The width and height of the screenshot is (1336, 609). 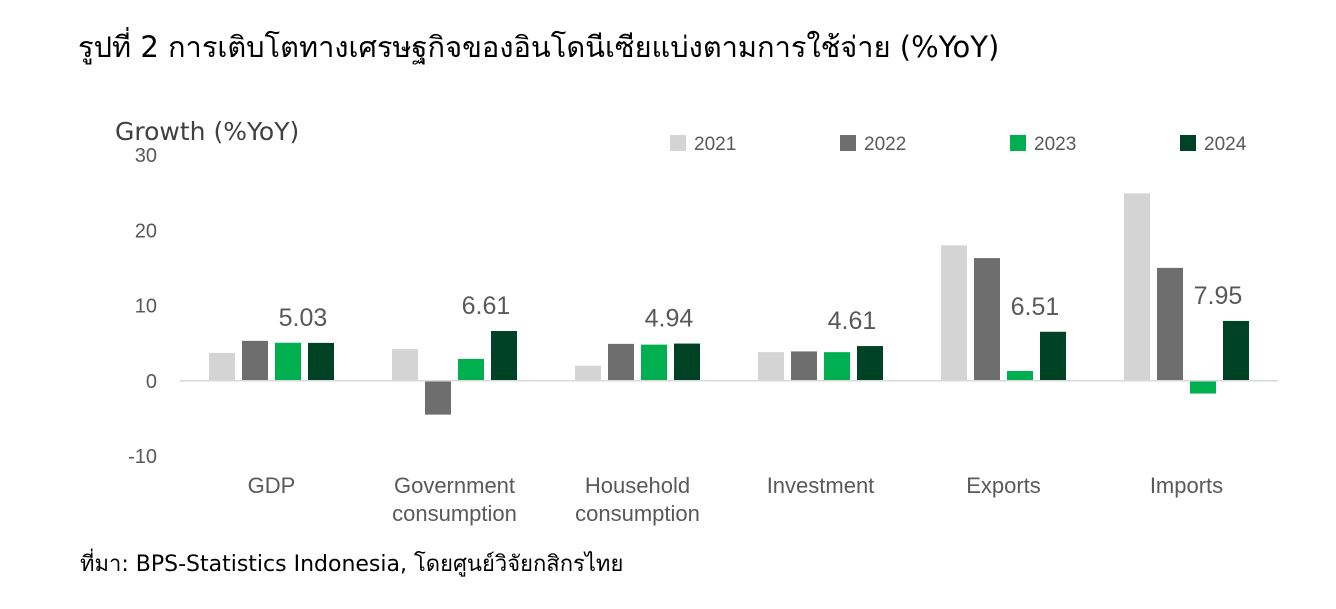 What do you see at coordinates (885, 144) in the screenshot?
I see `legend-label: 2022` at bounding box center [885, 144].